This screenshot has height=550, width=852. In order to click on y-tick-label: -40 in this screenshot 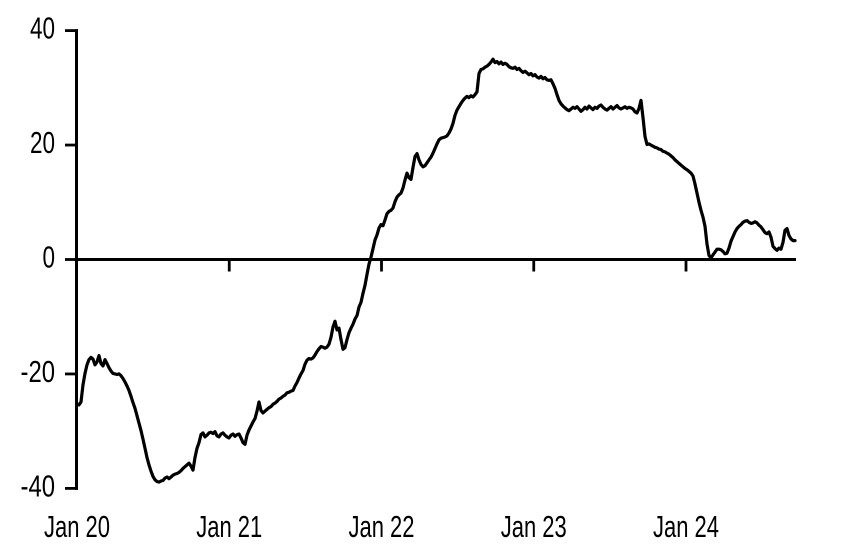, I will do `click(38, 485)`.